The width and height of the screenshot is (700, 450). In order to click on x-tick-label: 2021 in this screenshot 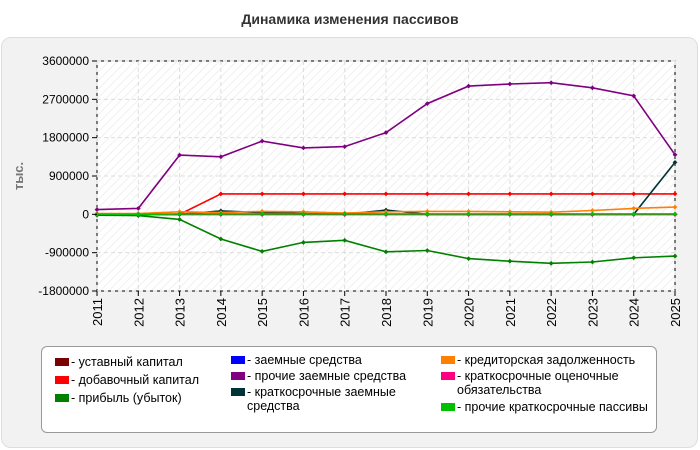, I will do `click(510, 312)`.